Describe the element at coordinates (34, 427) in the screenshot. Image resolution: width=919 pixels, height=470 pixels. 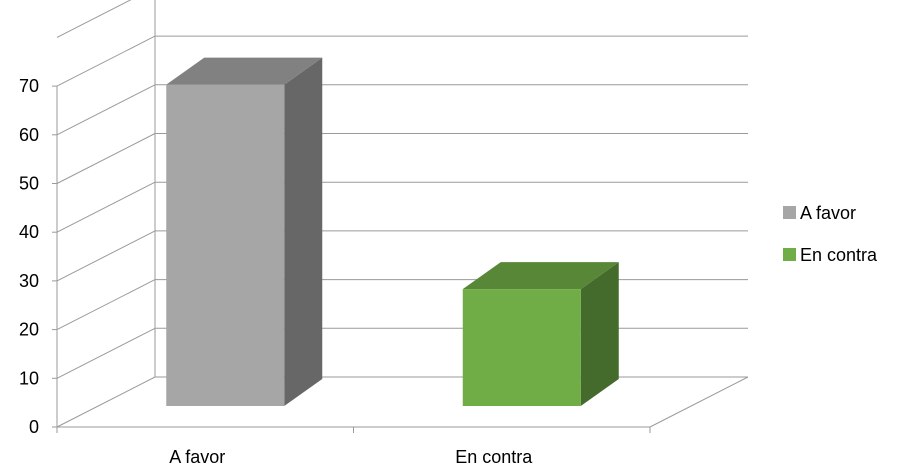
I see `y-tick-label: 0` at that location.